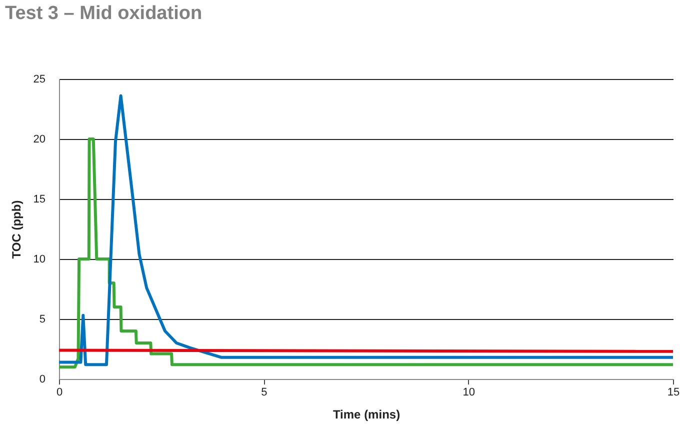 The height and width of the screenshot is (427, 680). I want to click on y-tick-label: 20, so click(39, 140).